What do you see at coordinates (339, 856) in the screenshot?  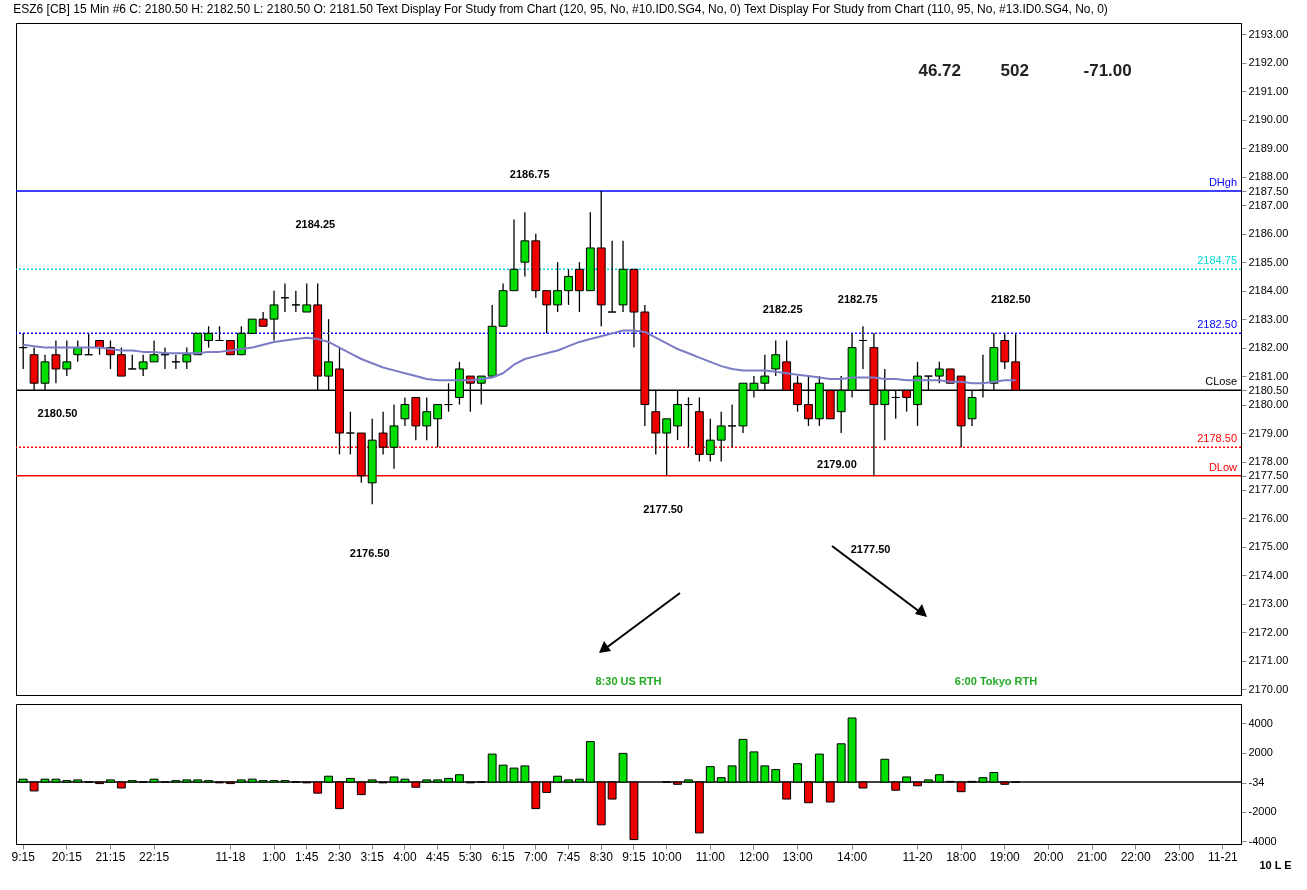 I see `x-tick-label: 2:30` at bounding box center [339, 856].